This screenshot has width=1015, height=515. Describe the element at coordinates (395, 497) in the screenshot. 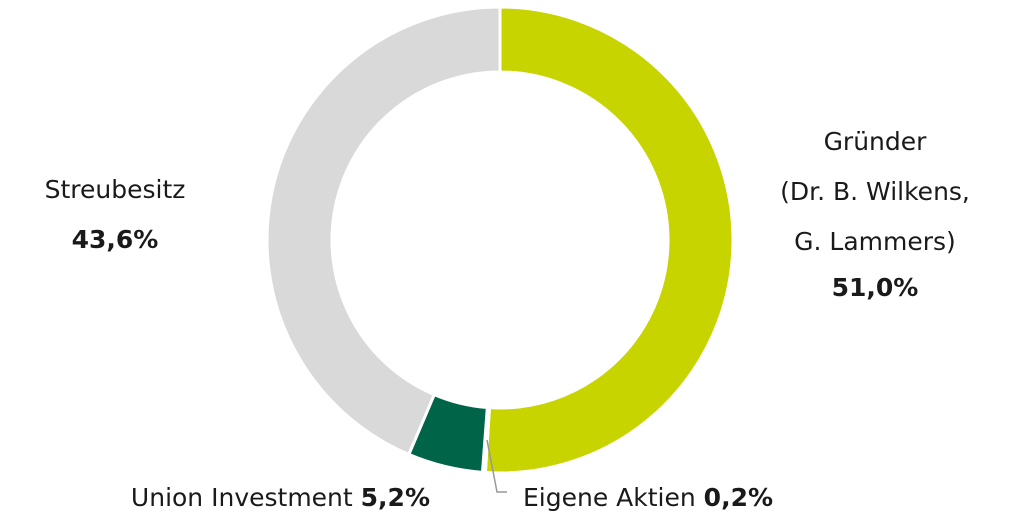

I see `value-label: 5,2%` at that location.